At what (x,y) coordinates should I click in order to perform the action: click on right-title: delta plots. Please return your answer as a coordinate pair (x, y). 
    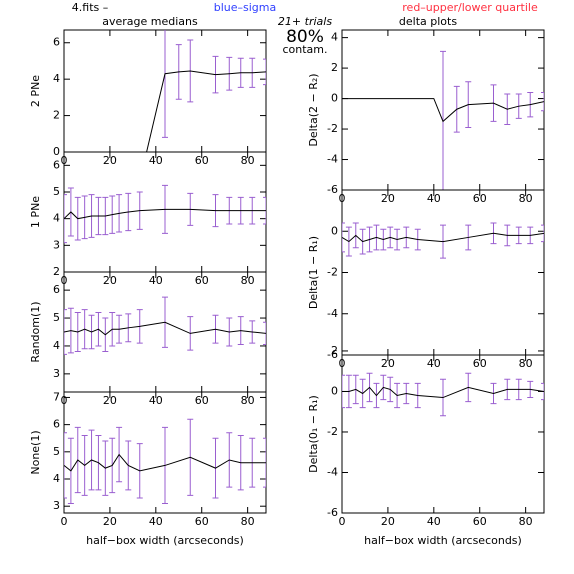
    Looking at the image, I should click on (428, 21).